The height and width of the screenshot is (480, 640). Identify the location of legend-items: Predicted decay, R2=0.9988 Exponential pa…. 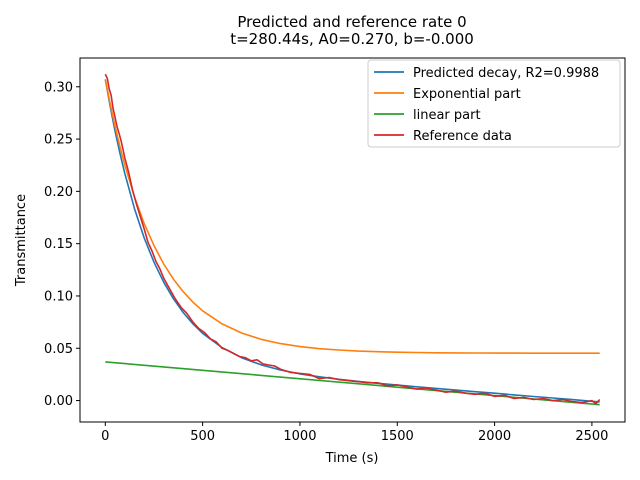
(486, 105).